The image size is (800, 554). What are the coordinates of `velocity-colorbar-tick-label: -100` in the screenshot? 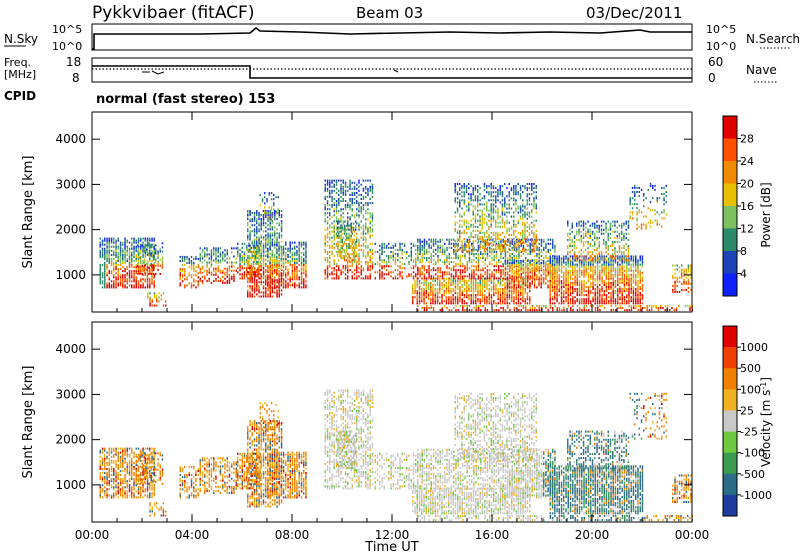 It's located at (752, 453).